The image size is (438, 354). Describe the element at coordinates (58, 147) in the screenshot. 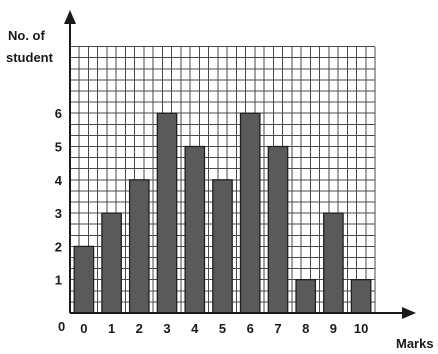

I see `y-tick-label-5: 5` at that location.